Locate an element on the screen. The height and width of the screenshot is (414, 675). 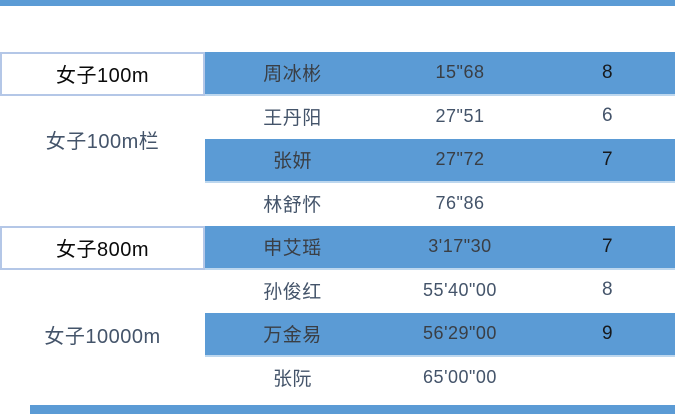
name-cell: 周冰彬 is located at coordinates (292, 74).